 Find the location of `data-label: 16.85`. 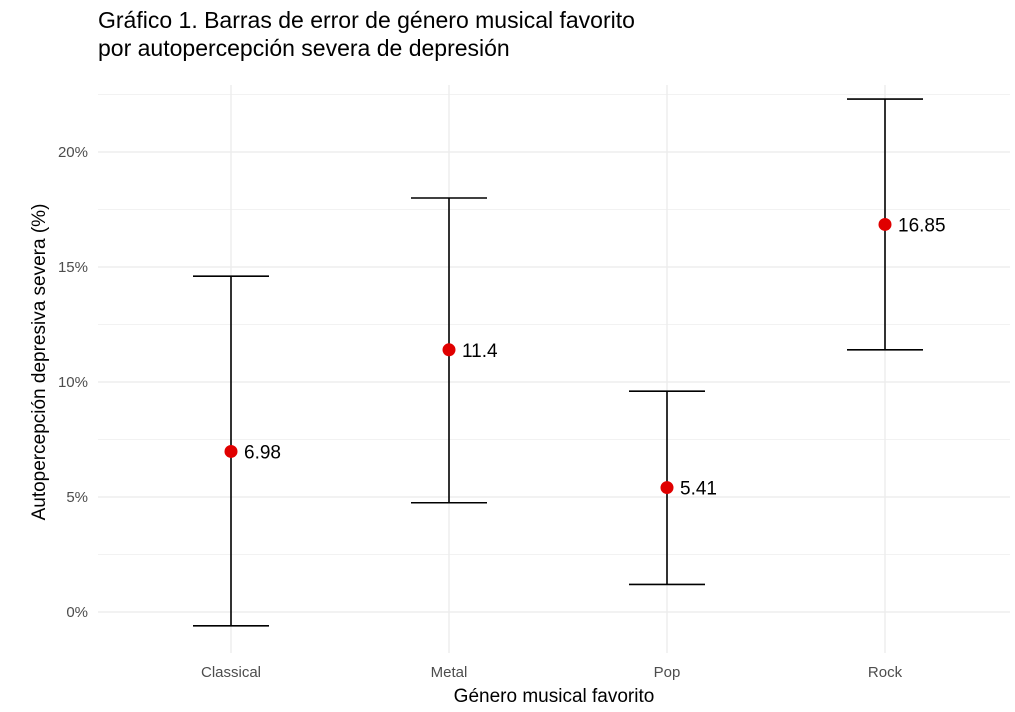

data-label: 16.85 is located at coordinates (922, 225).